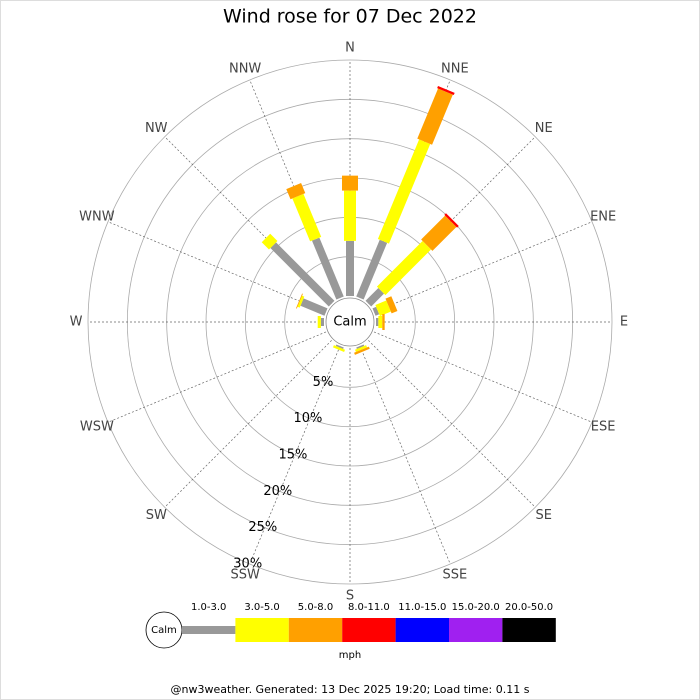  Describe the element at coordinates (247, 564) in the screenshot. I see `r-tick-label: 30%` at that location.